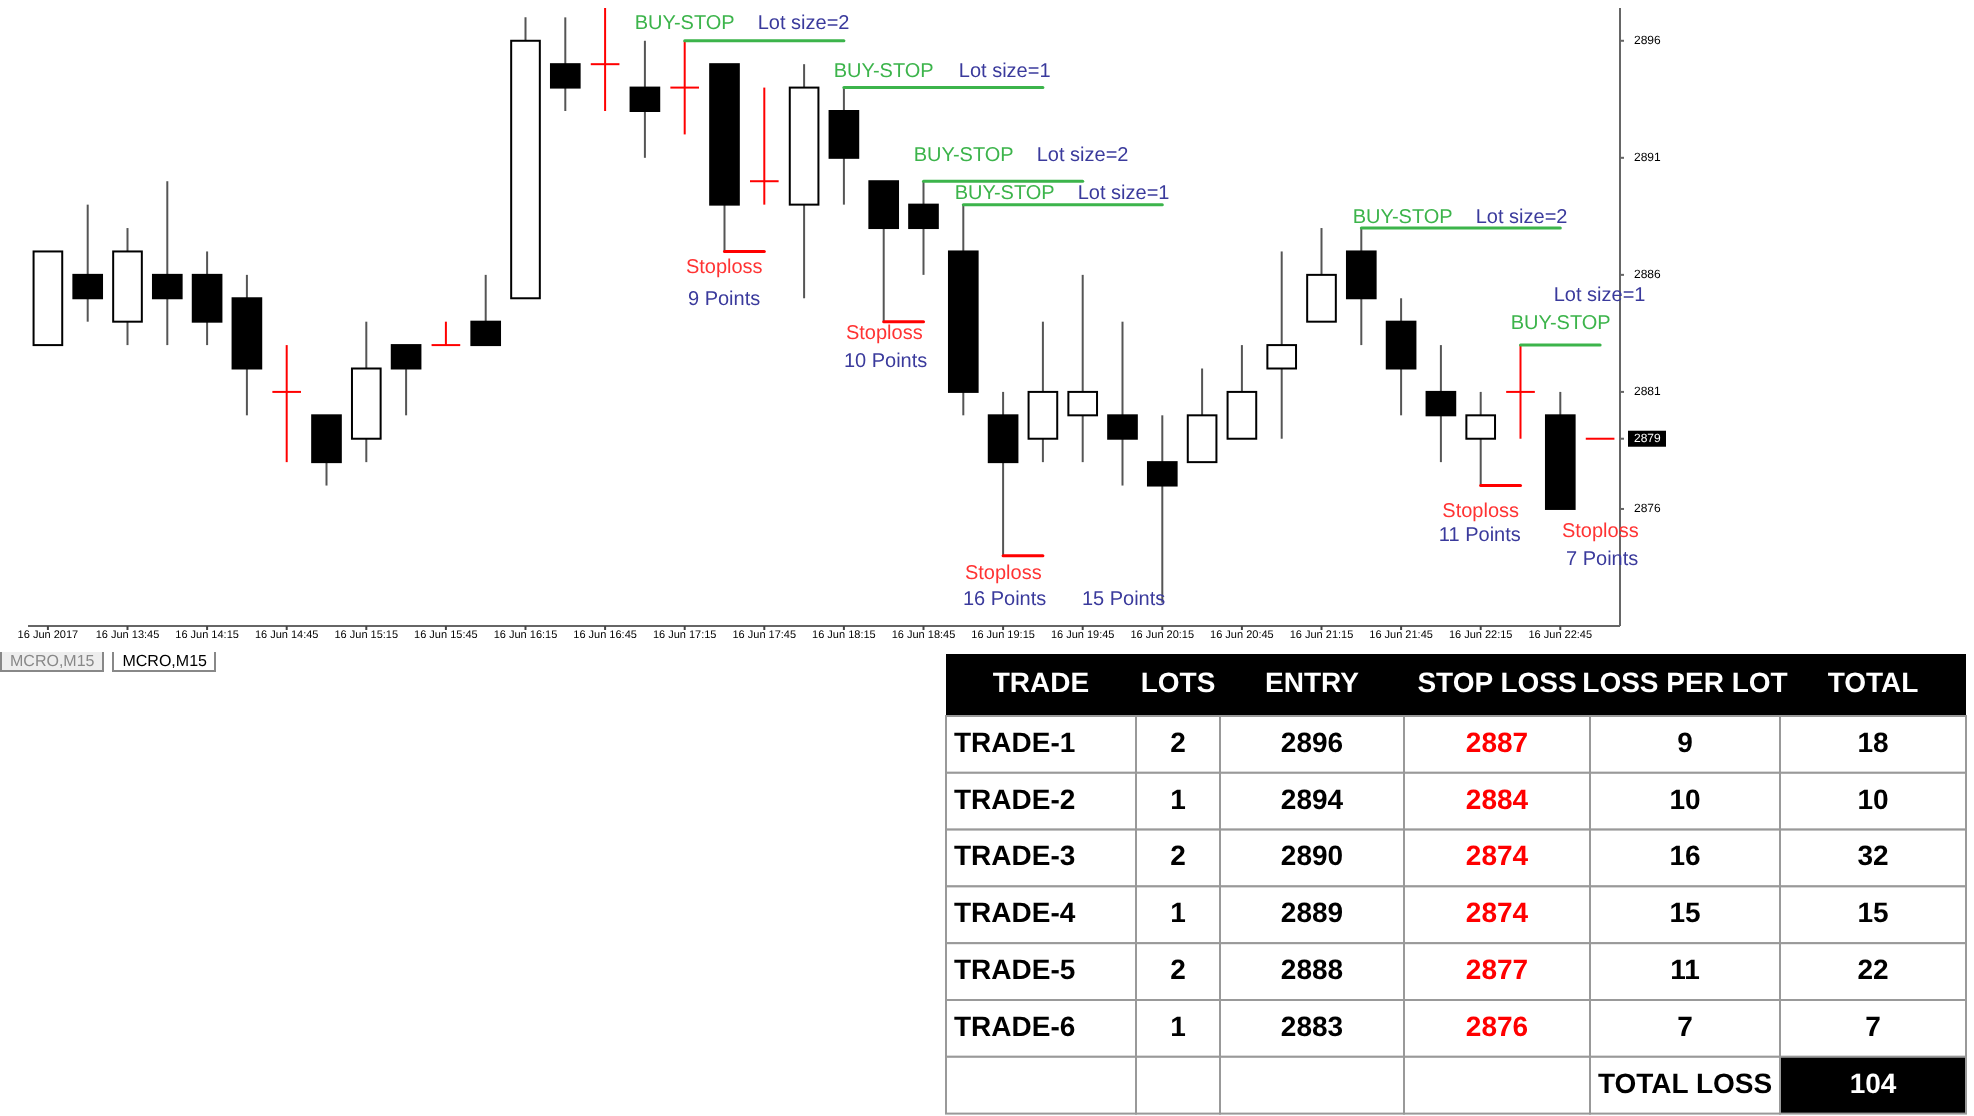 The width and height of the screenshot is (1974, 1116). What do you see at coordinates (1004, 600) in the screenshot?
I see `annotation: 16 Points` at bounding box center [1004, 600].